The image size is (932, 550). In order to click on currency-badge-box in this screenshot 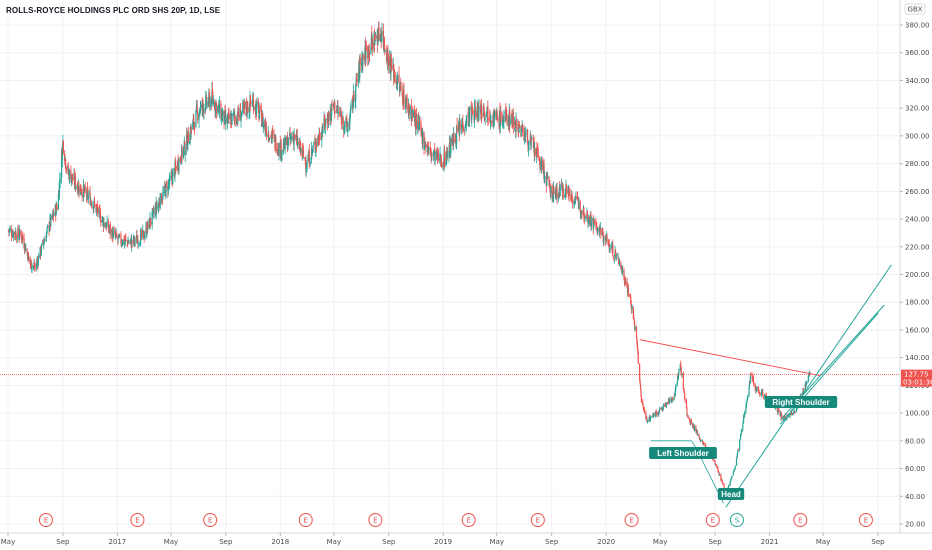, I will do `click(915, 9)`.